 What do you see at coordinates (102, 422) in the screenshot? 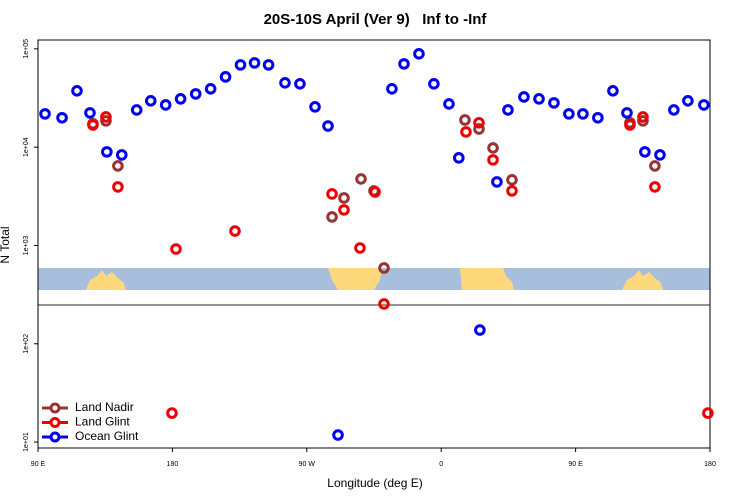
I see `legend-label: Land Glint` at bounding box center [102, 422].